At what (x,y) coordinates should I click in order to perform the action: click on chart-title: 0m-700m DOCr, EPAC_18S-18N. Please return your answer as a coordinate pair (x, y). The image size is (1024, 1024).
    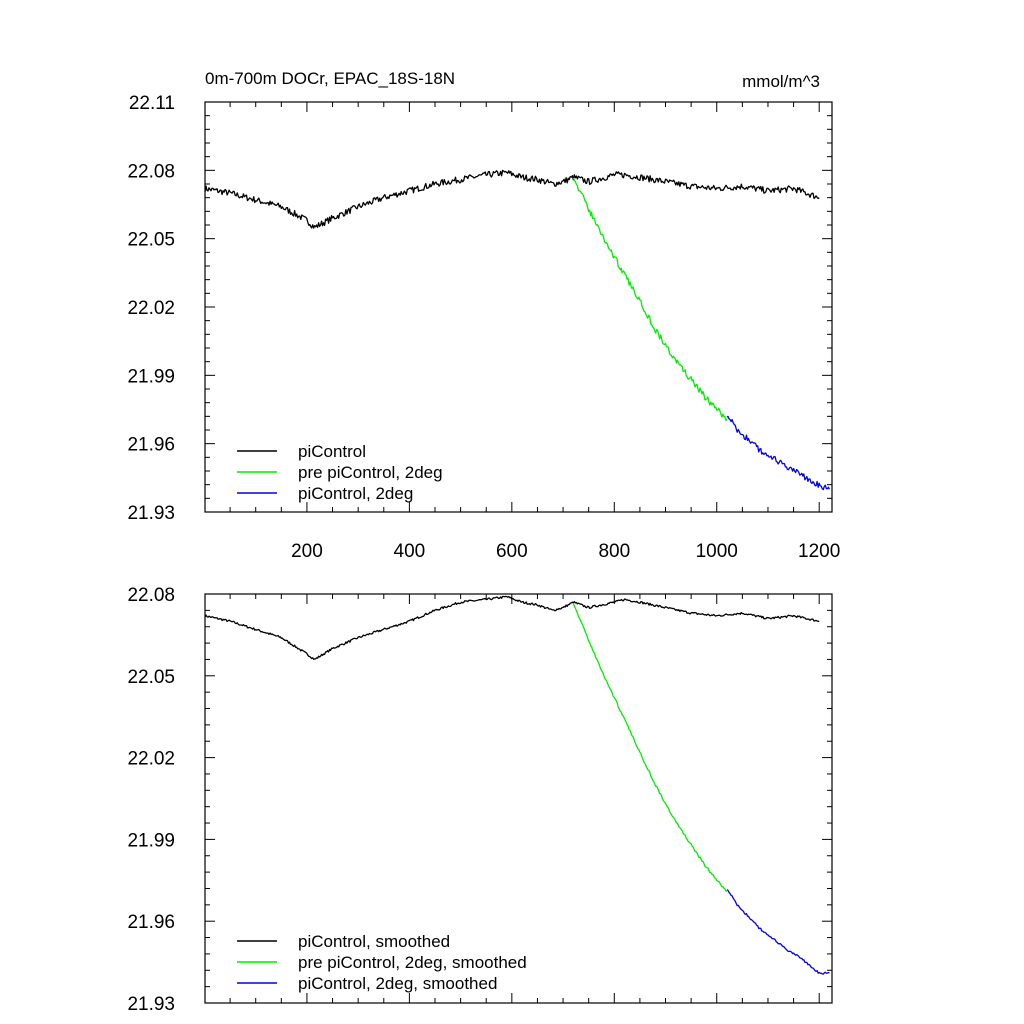
    Looking at the image, I should click on (330, 78).